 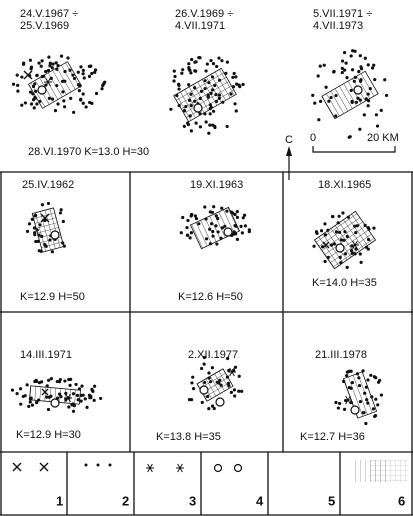 What do you see at coordinates (198, 108) in the screenshot?
I see `circle-symbol` at bounding box center [198, 108].